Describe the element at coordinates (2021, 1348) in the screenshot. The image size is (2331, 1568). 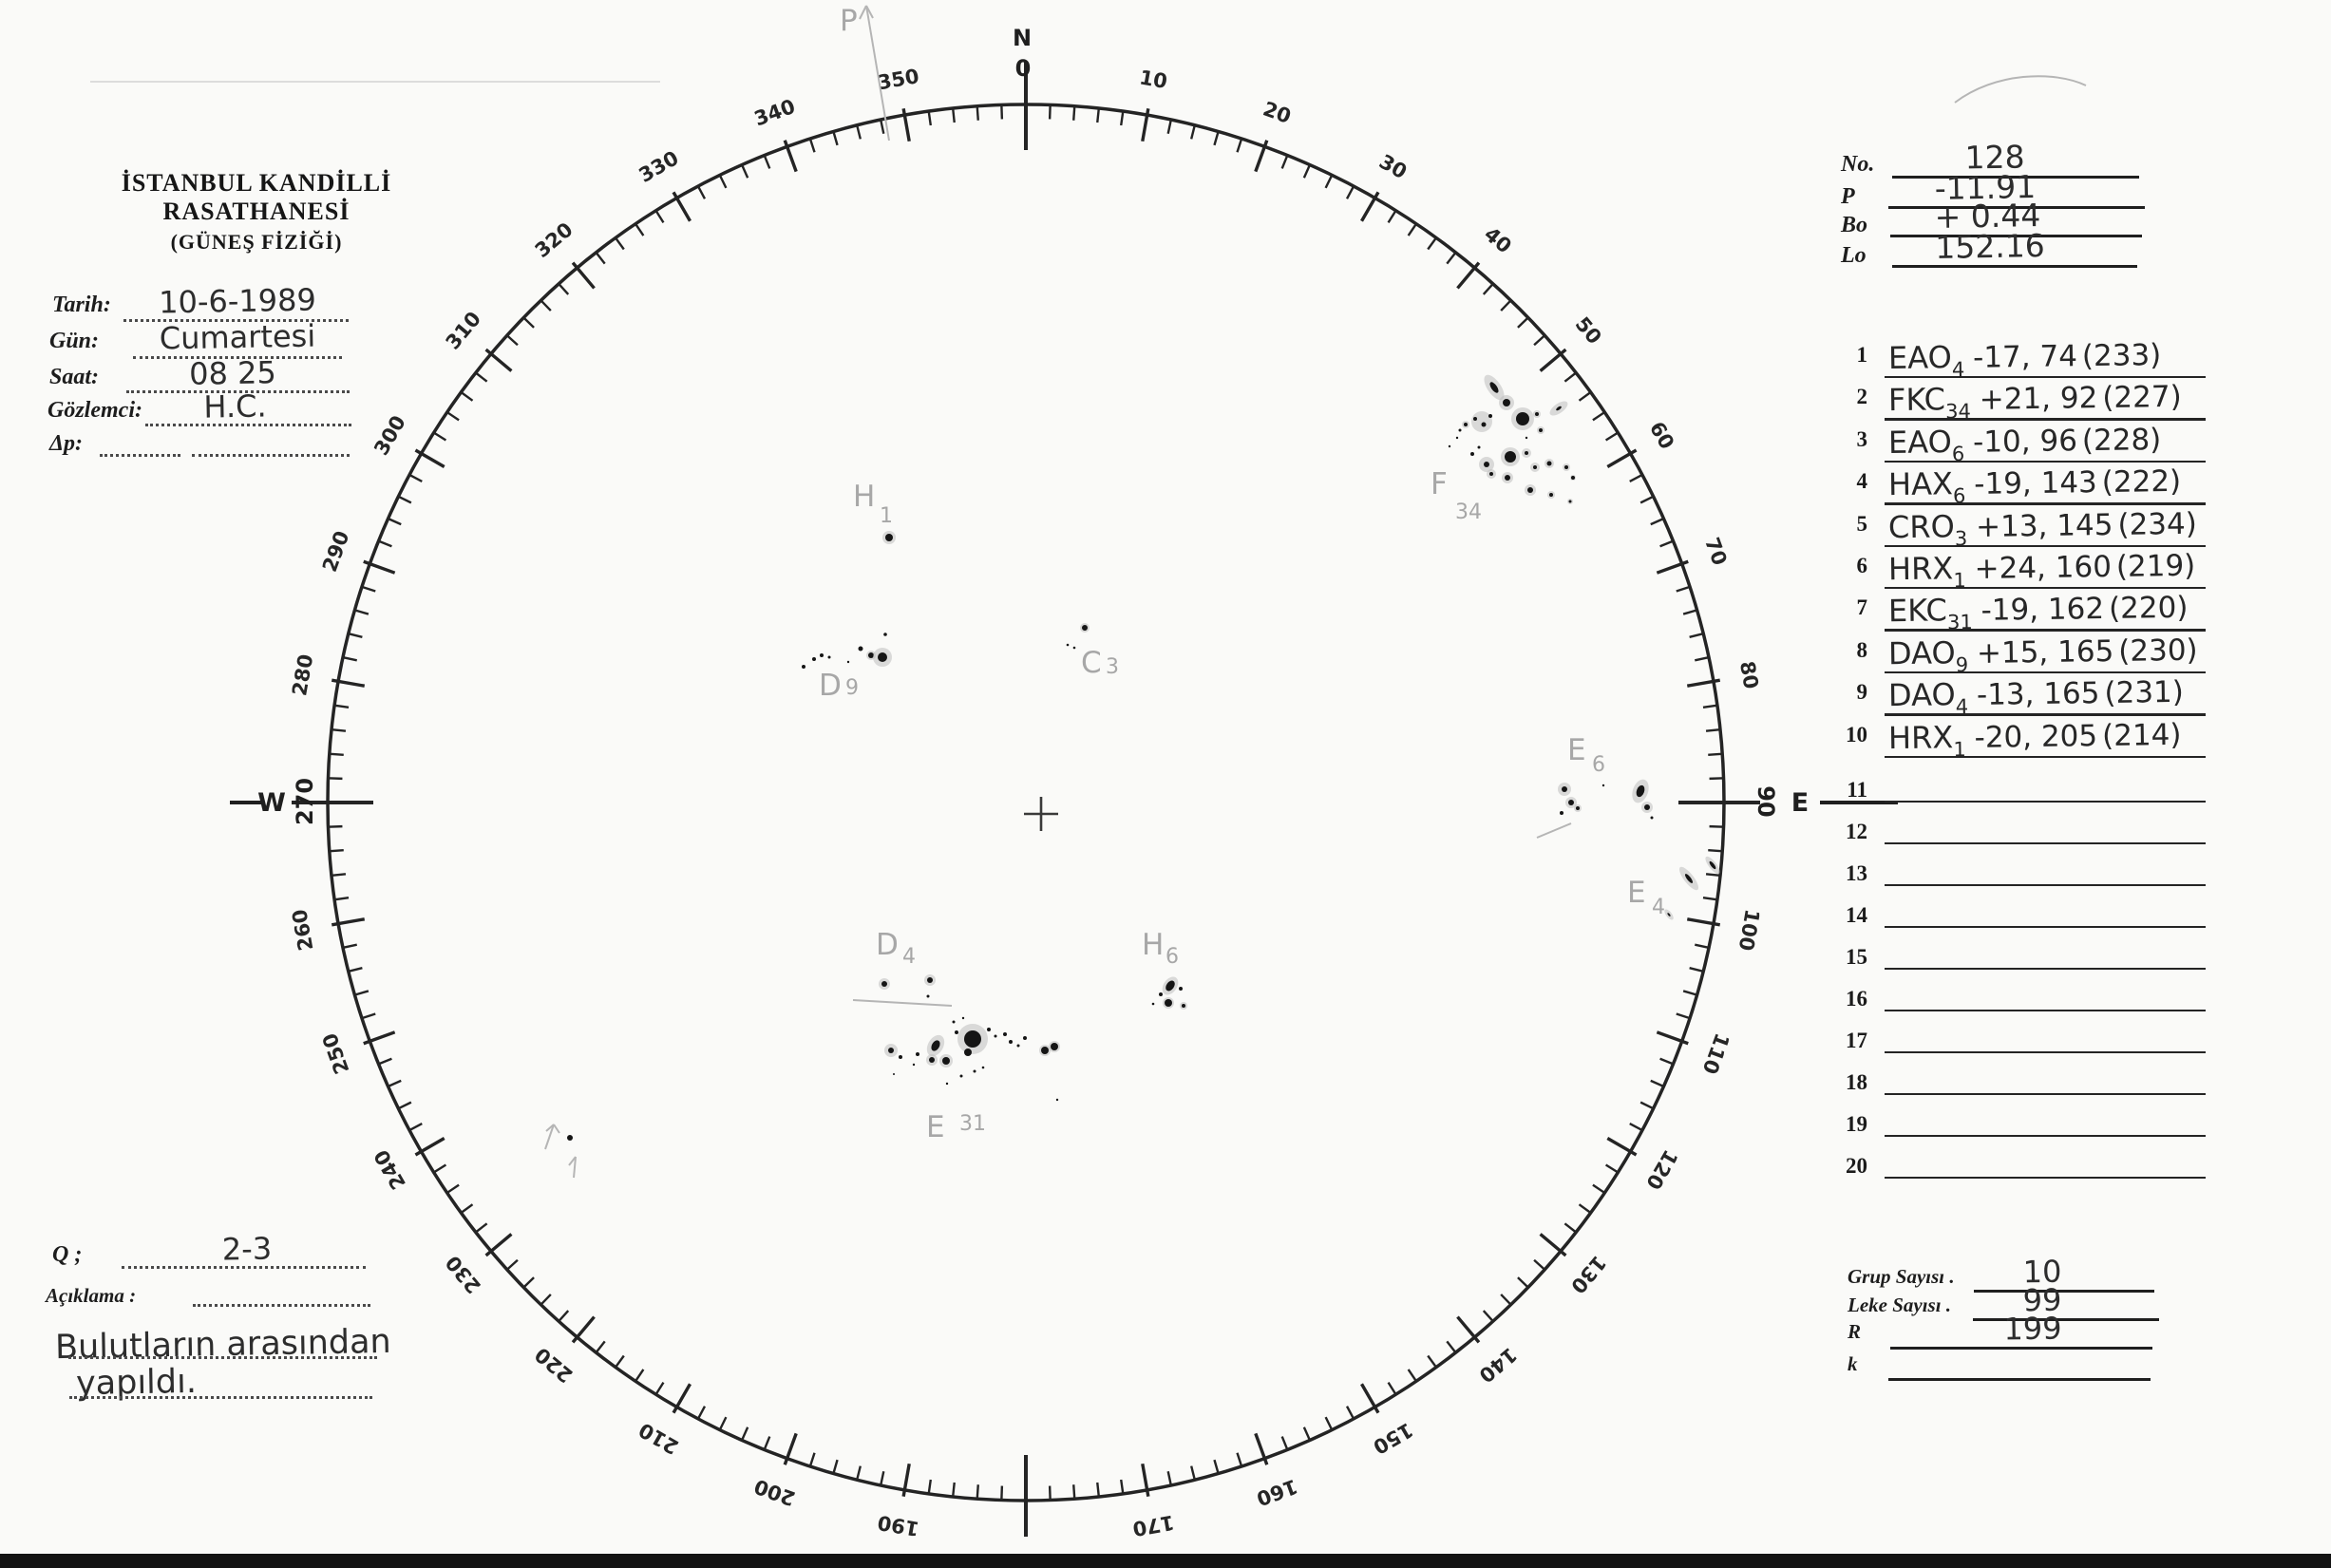
I see `r-number-line` at that location.